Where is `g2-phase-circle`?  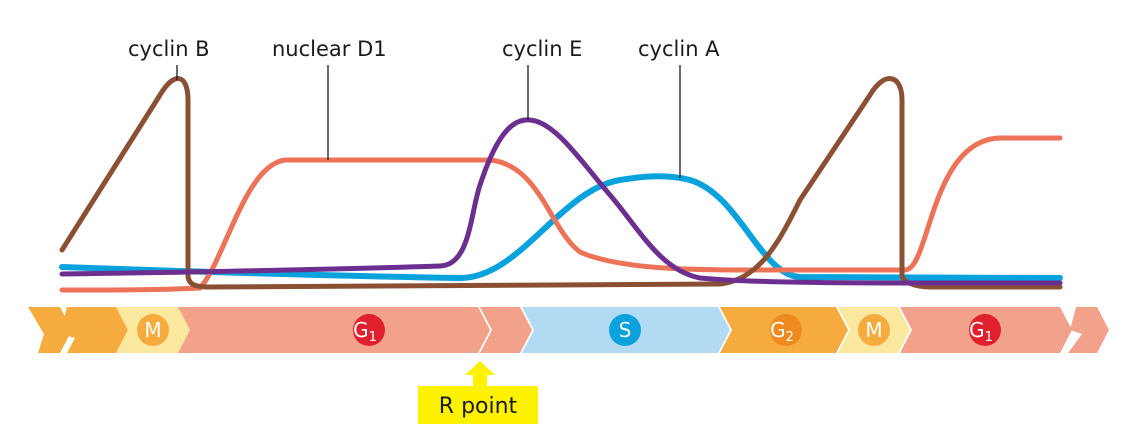
g2-phase-circle is located at coordinates (786, 330).